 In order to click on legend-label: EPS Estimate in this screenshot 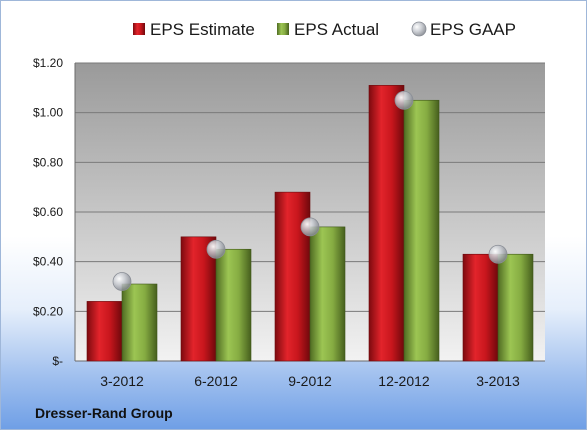, I will do `click(202, 29)`.